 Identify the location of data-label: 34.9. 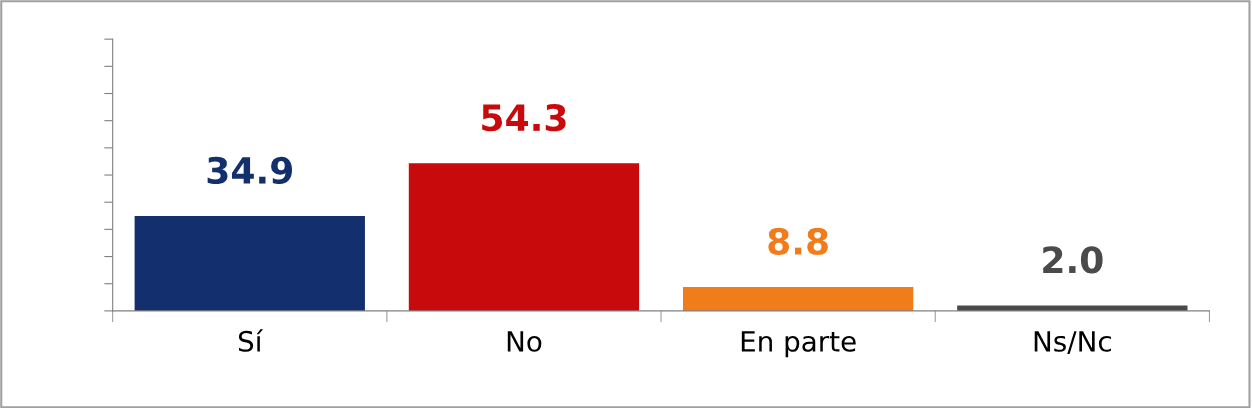
(250, 170).